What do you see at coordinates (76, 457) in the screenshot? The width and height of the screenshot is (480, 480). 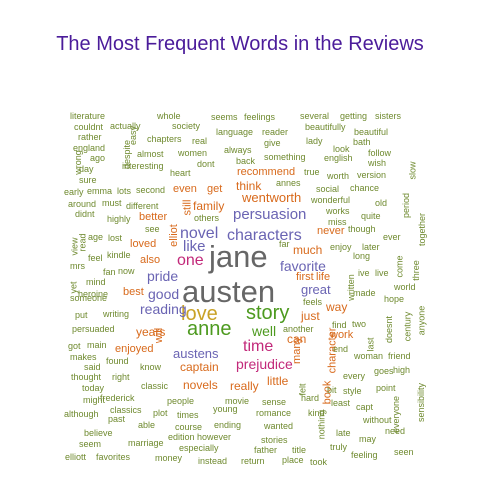 I see `word-elliott: elliott` at bounding box center [76, 457].